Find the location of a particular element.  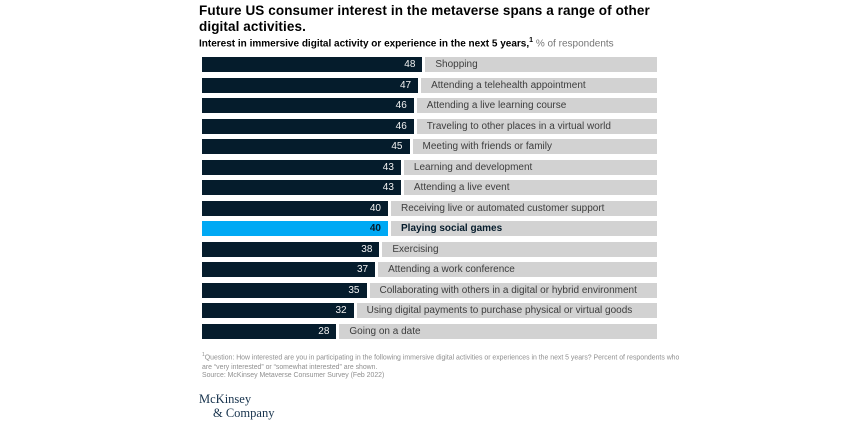

bar-track: Attending a live learning course is located at coordinates (536, 105).